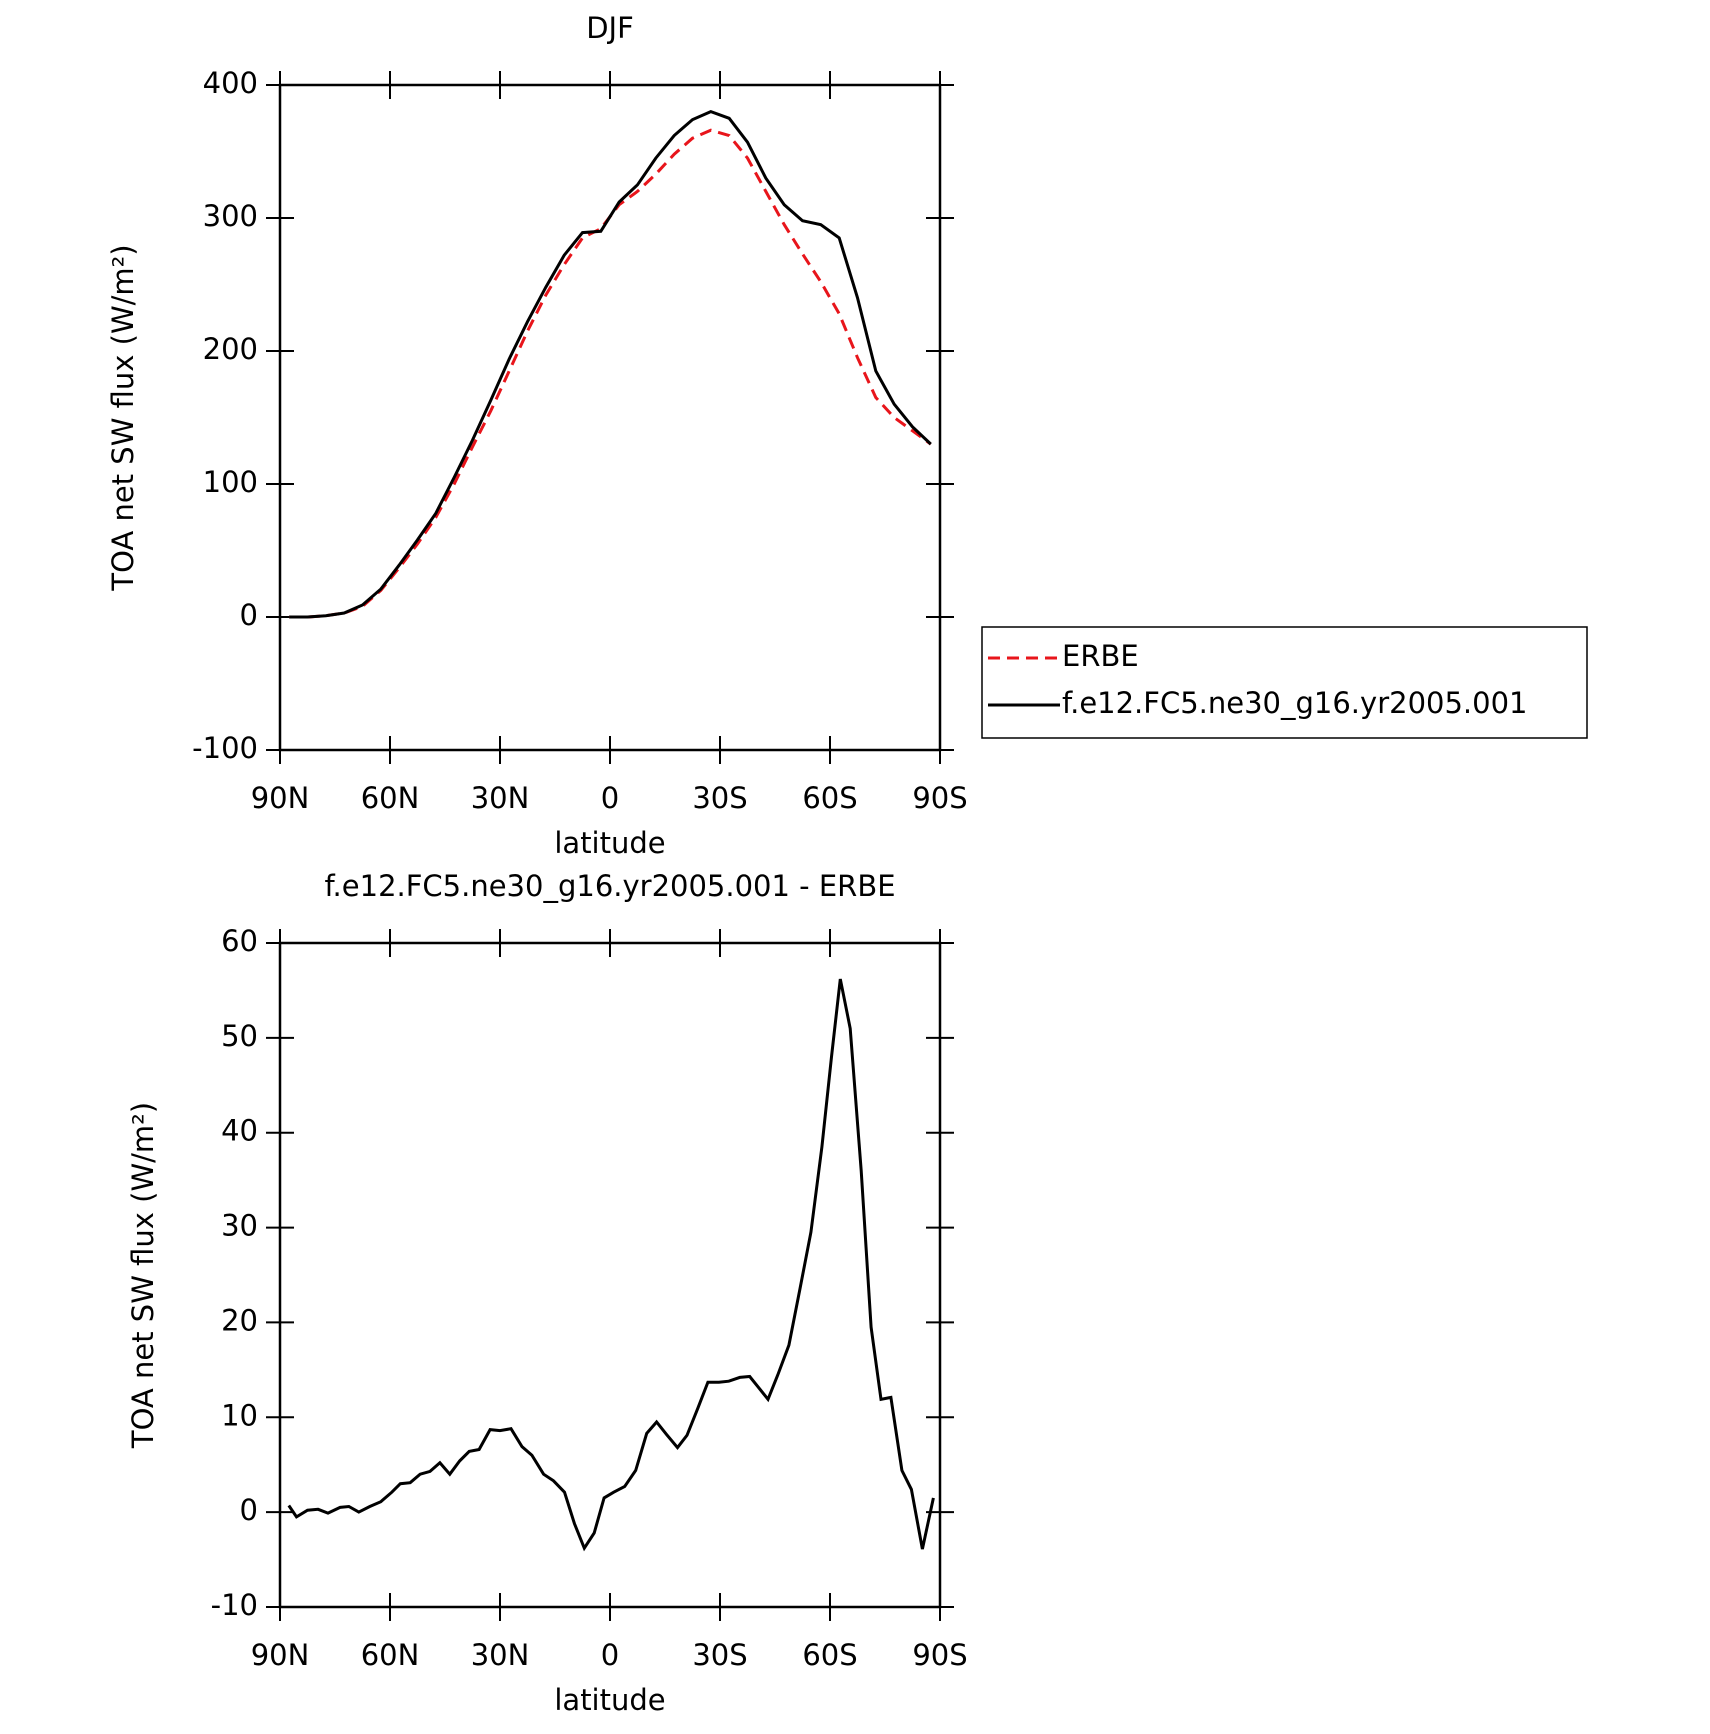 The image size is (1710, 1734). Describe the element at coordinates (239, 1320) in the screenshot. I see `y-tick-label: 20` at that location.